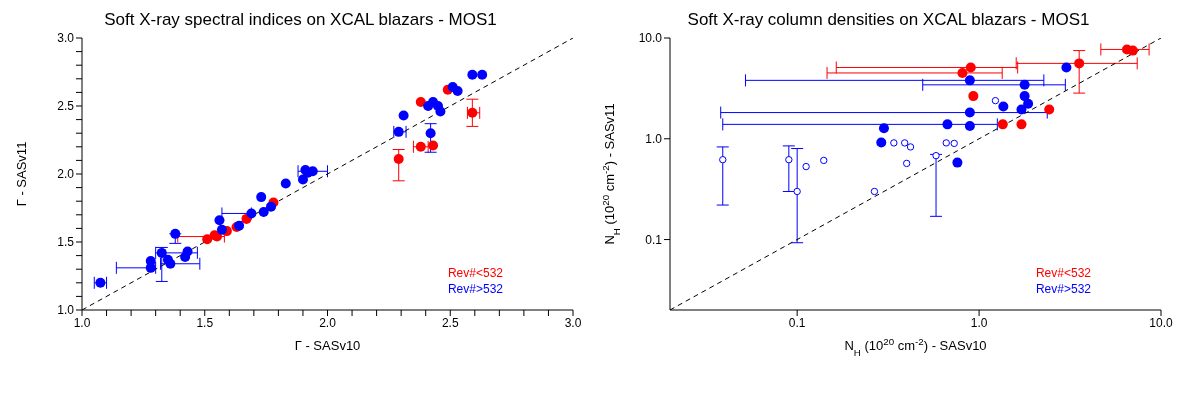  What do you see at coordinates (205, 322) in the screenshot?
I see `x-tick-label: 1.5` at bounding box center [205, 322].